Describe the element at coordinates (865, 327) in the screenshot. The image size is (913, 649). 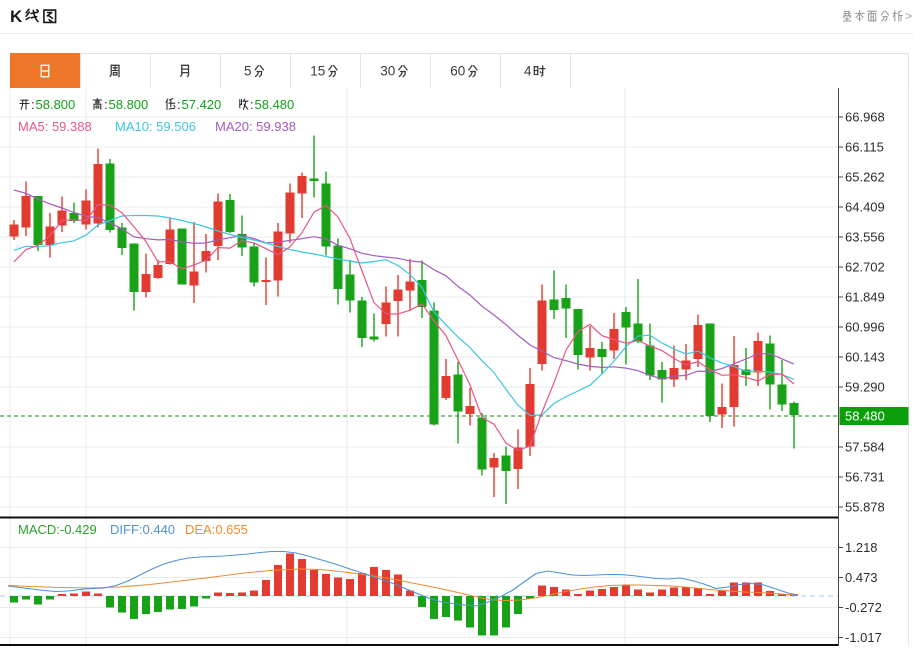
I see `svg-text: 60.996` at that location.